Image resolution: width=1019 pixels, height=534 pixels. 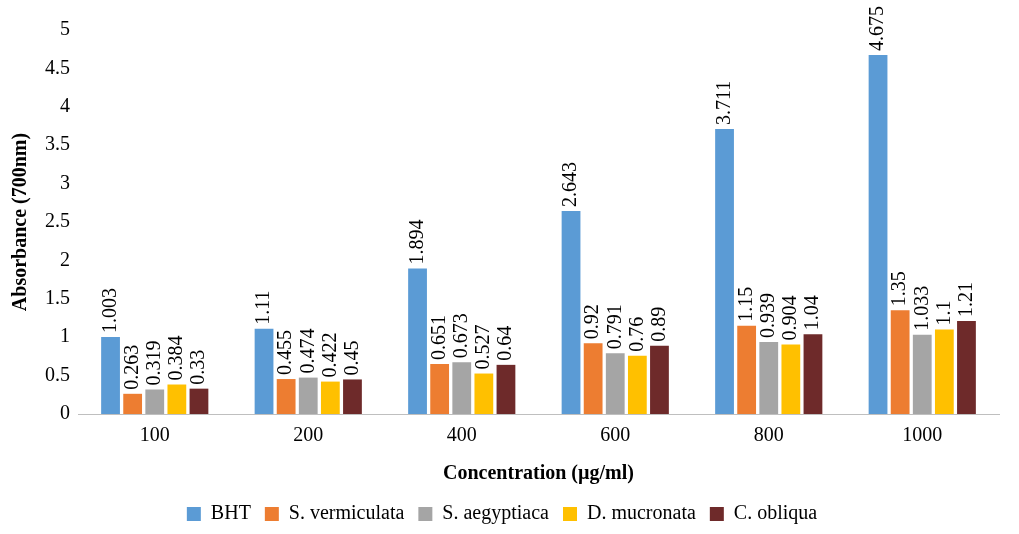 What do you see at coordinates (538, 473) in the screenshot?
I see `x-axis-title: Concentration (µg/ml)` at bounding box center [538, 473].